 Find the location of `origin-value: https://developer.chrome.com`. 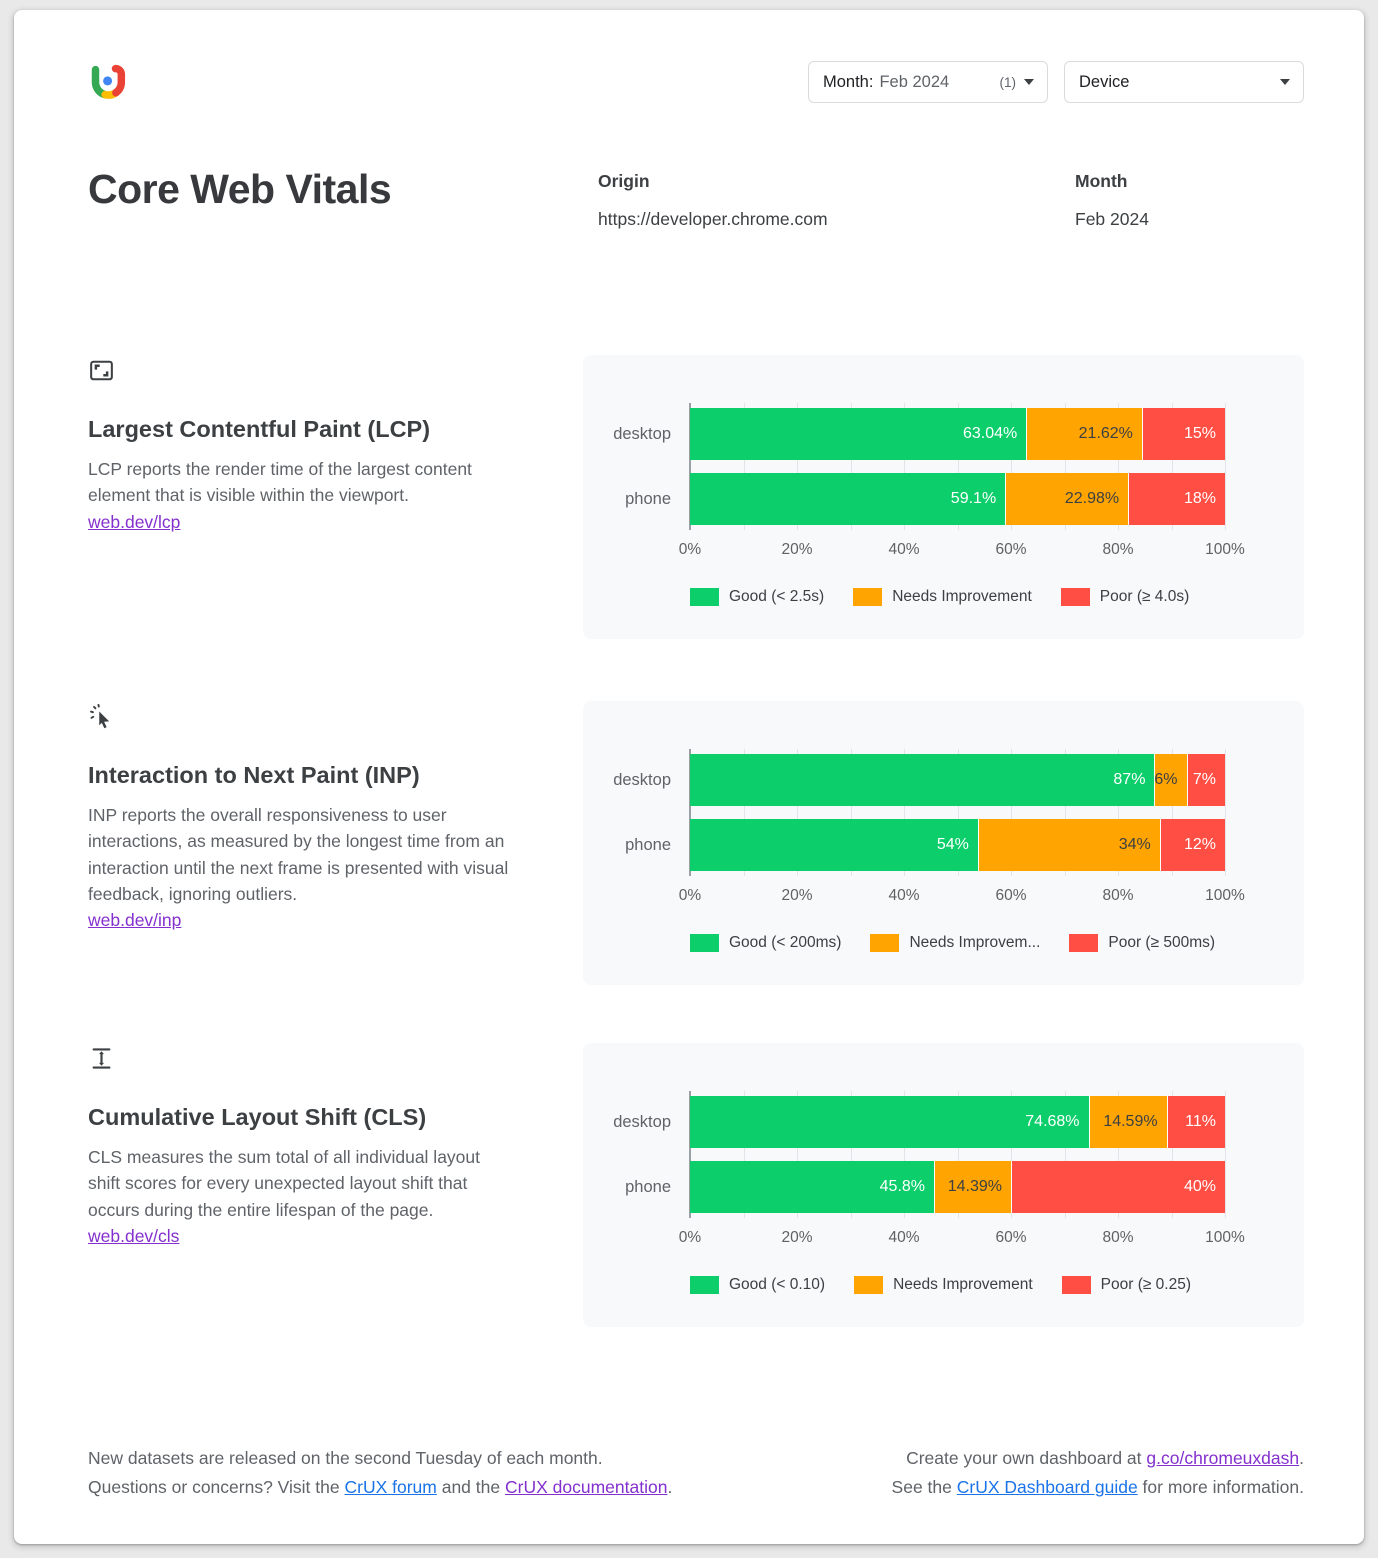

origin-value: https://developer.chrome.com is located at coordinates (713, 219).